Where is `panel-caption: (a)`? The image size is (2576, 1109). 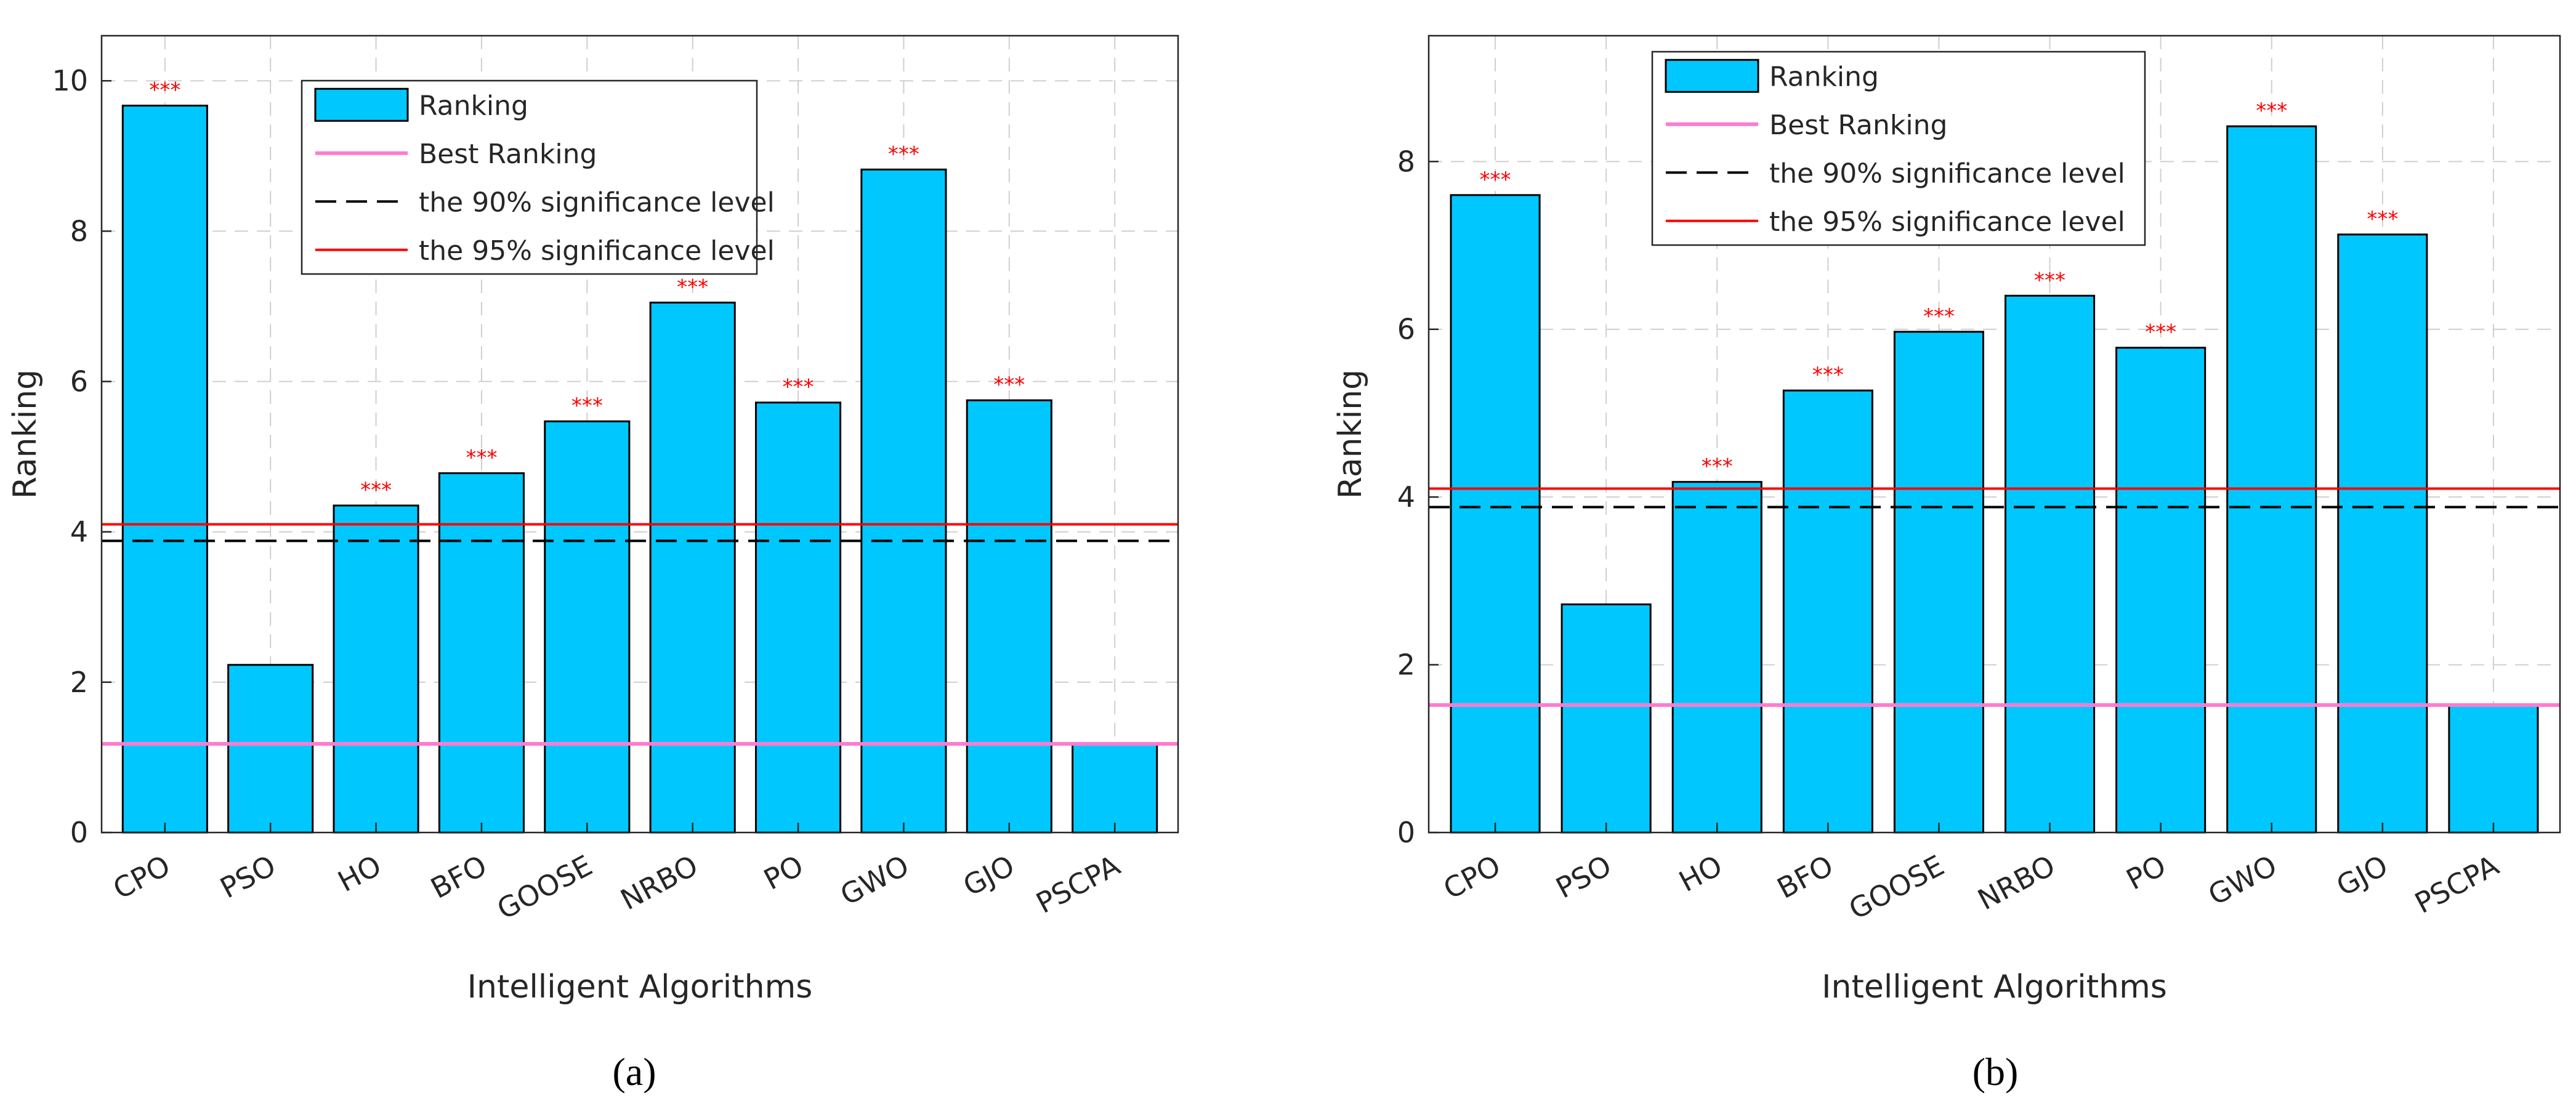
panel-caption: (a) is located at coordinates (634, 1072).